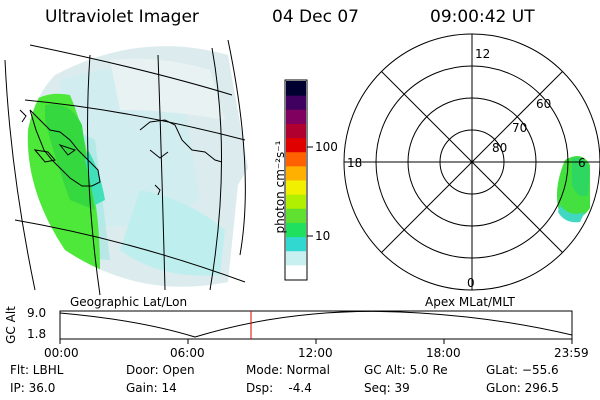 The image size is (600, 400). I want to click on altitude-xtick-0600: 06:00, so click(187, 353).